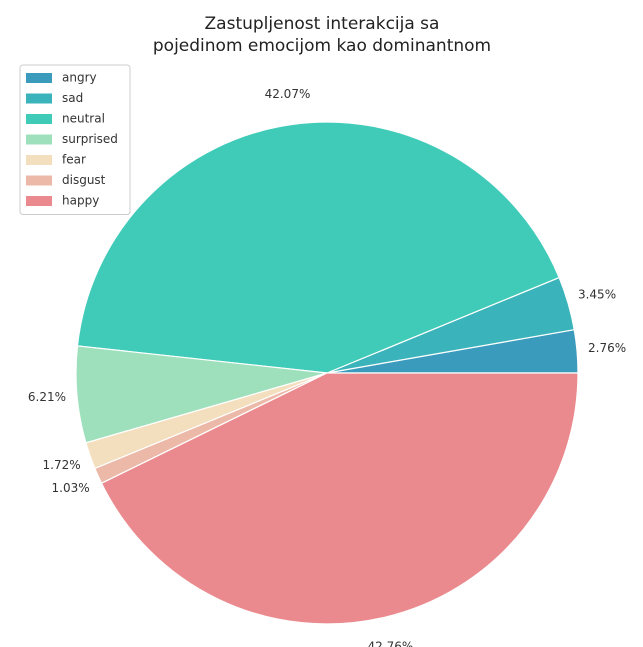 This screenshot has width=643, height=647. Describe the element at coordinates (62, 465) in the screenshot. I see `slice-label: 1.72%` at that location.